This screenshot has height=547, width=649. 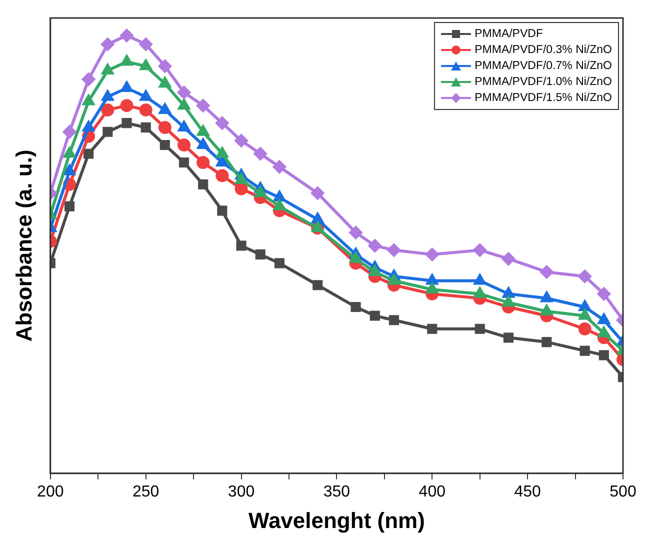 What do you see at coordinates (508, 34) in the screenshot?
I see `legend-label: PMMA/PVDF` at bounding box center [508, 34].